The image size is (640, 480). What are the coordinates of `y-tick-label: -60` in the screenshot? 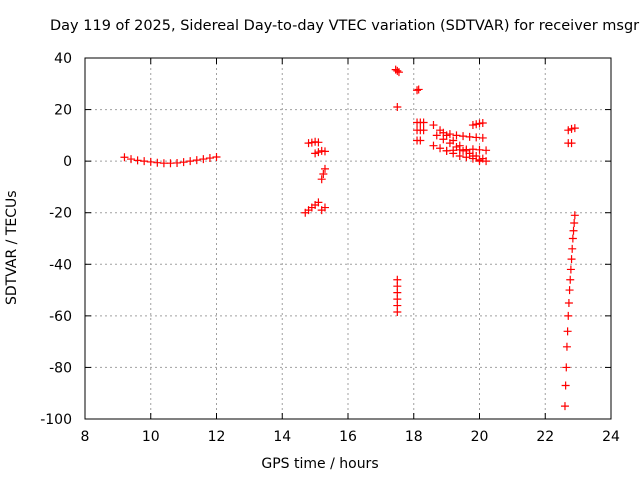 It's located at (60, 317).